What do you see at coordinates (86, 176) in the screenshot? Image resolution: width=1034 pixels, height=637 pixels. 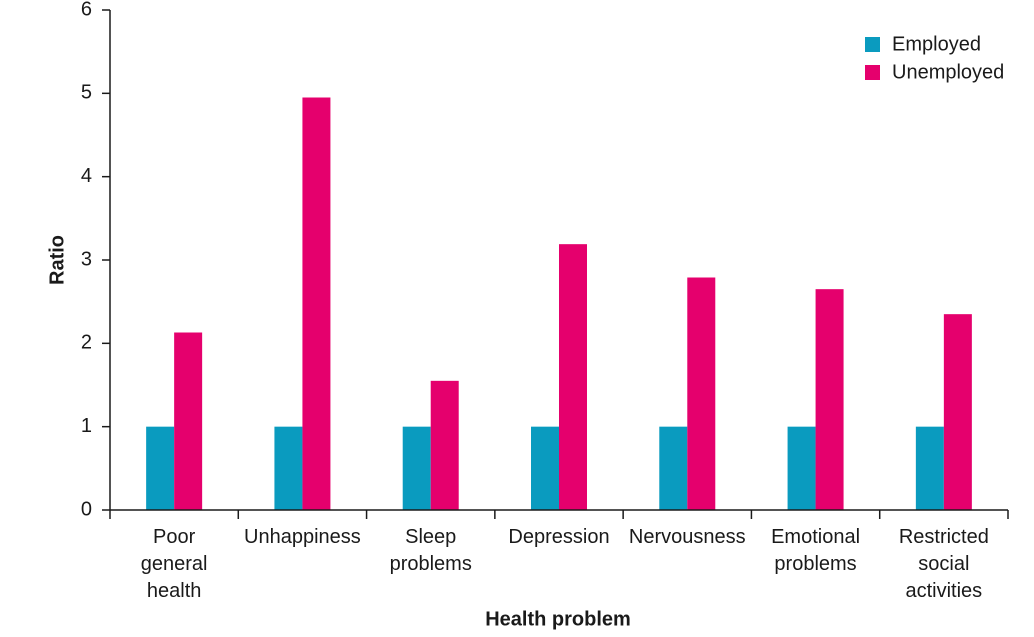 I see `y-tick-label: 4` at bounding box center [86, 176].